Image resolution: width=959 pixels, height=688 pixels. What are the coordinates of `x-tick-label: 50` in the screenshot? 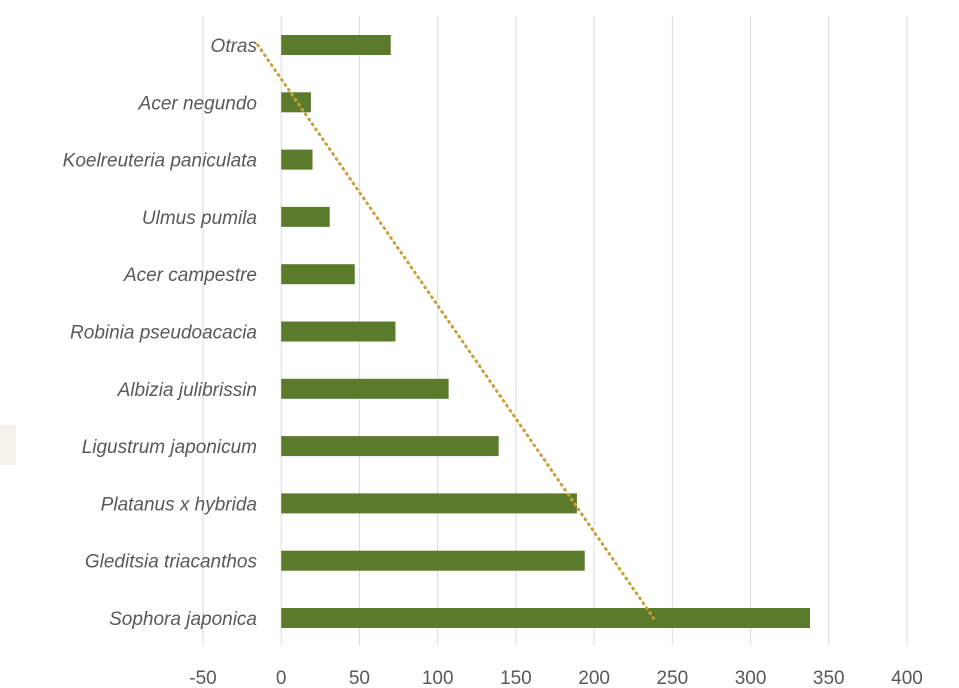 It's located at (359, 678).